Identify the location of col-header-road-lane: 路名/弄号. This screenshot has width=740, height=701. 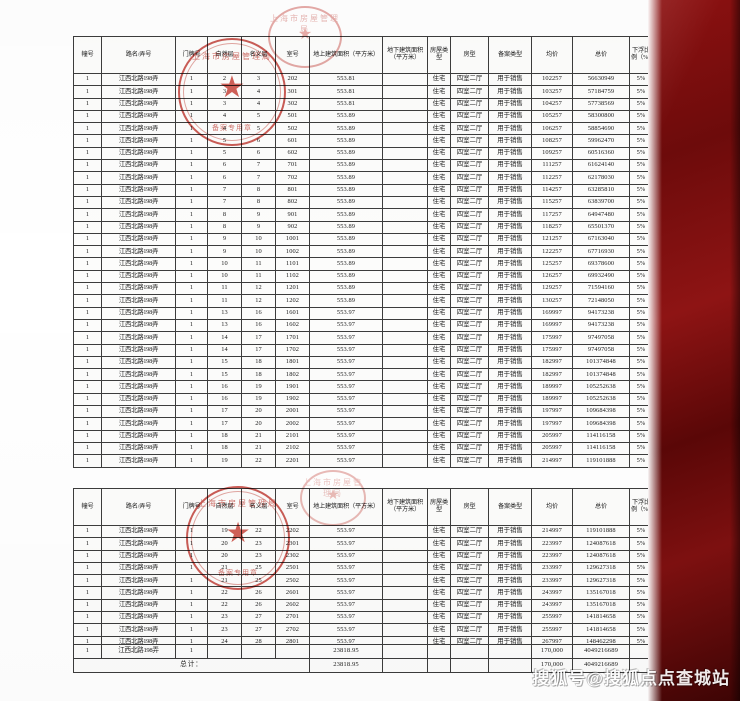
(138, 55).